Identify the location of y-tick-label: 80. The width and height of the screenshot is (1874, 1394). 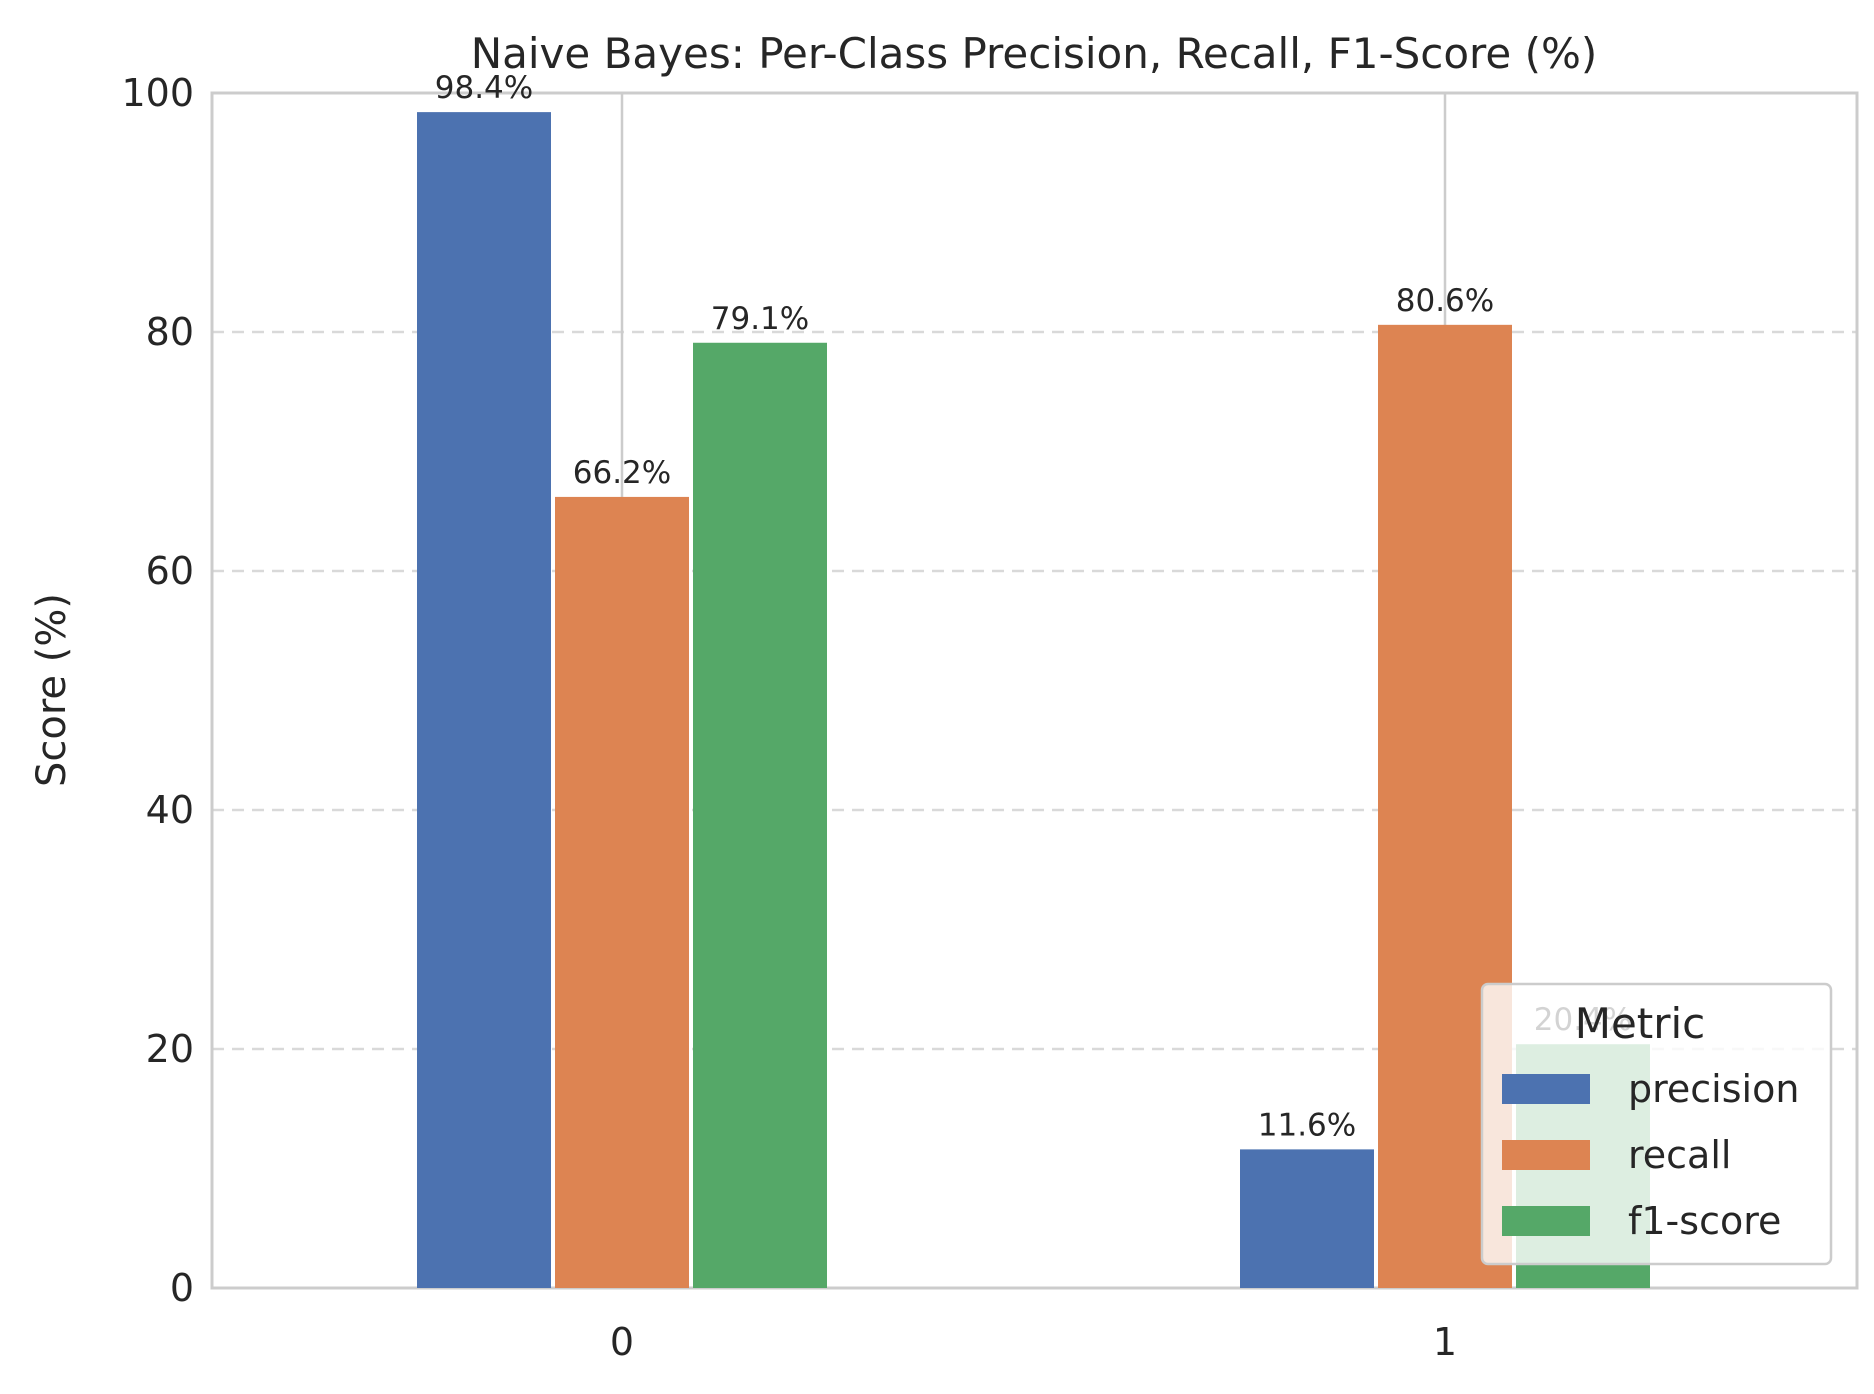
(170, 332).